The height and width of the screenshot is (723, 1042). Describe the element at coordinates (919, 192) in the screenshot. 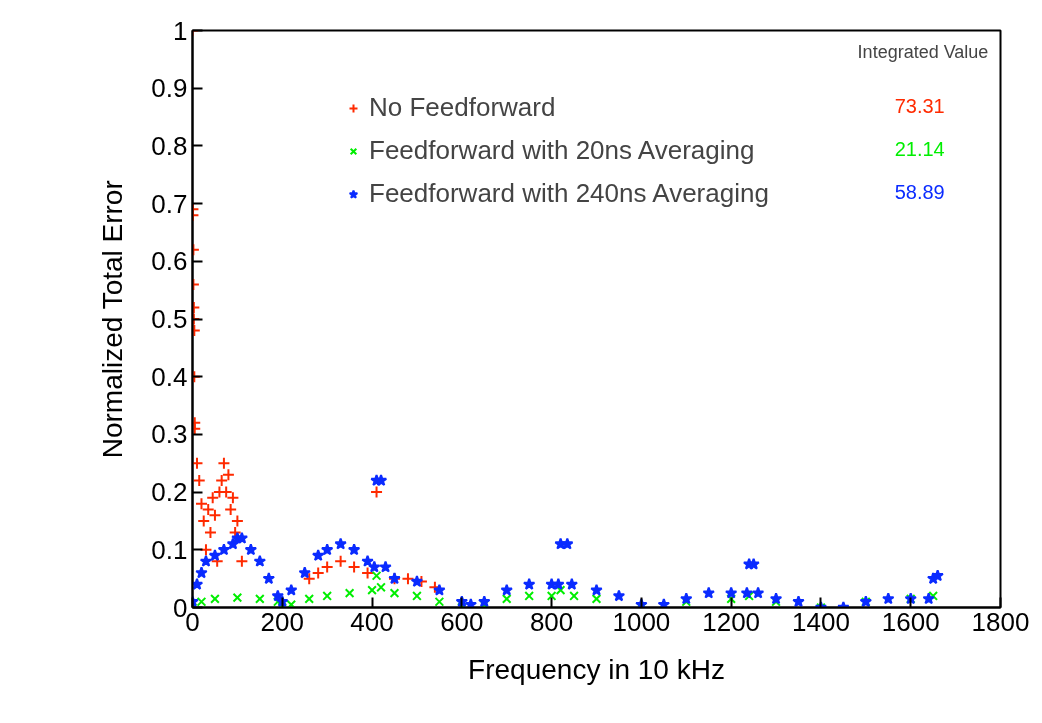

I see `annotation: 58.89` at that location.